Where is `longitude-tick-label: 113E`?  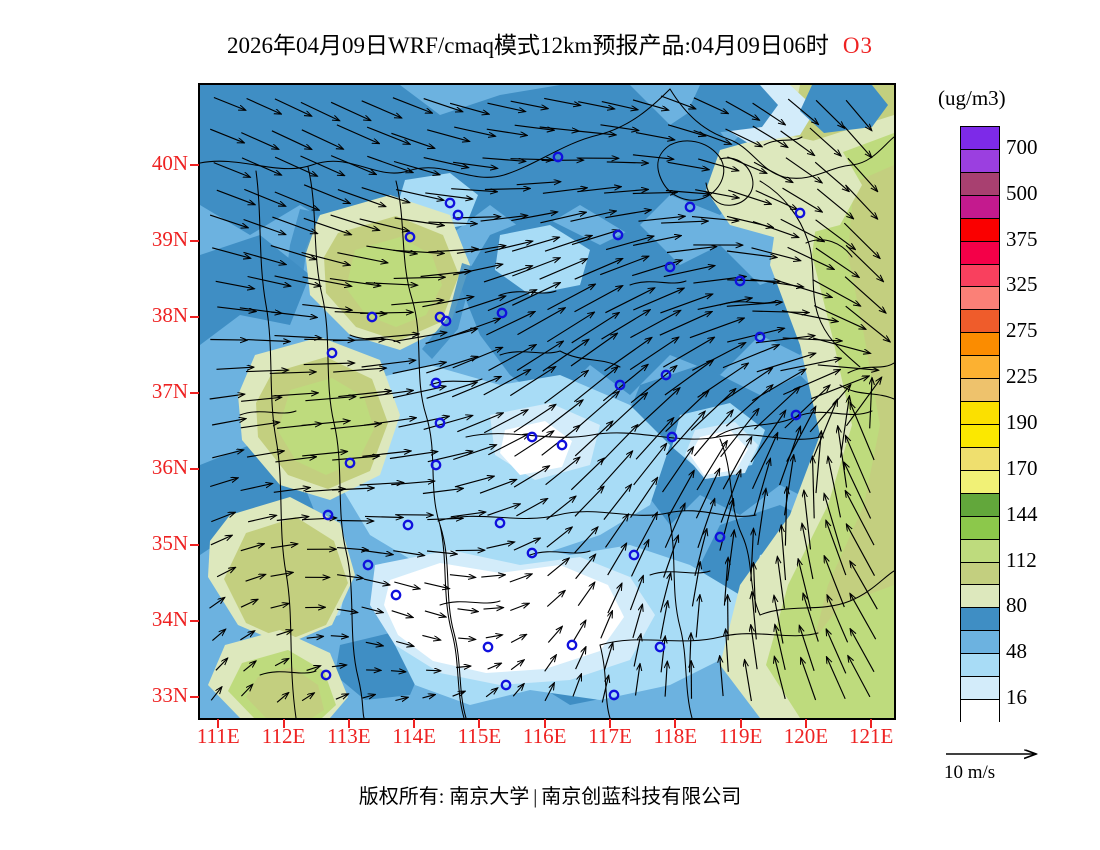 longitude-tick-label: 113E is located at coordinates (349, 736).